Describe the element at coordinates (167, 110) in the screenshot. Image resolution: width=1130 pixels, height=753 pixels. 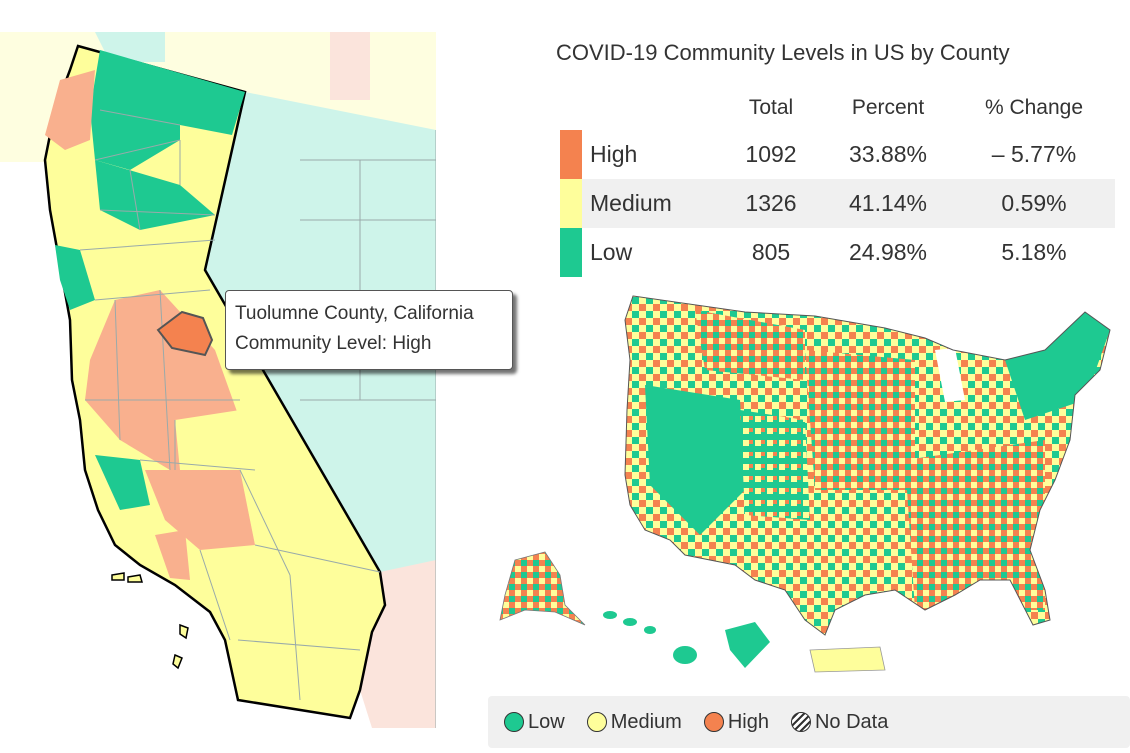
I see `ca-low-counties-north` at that location.